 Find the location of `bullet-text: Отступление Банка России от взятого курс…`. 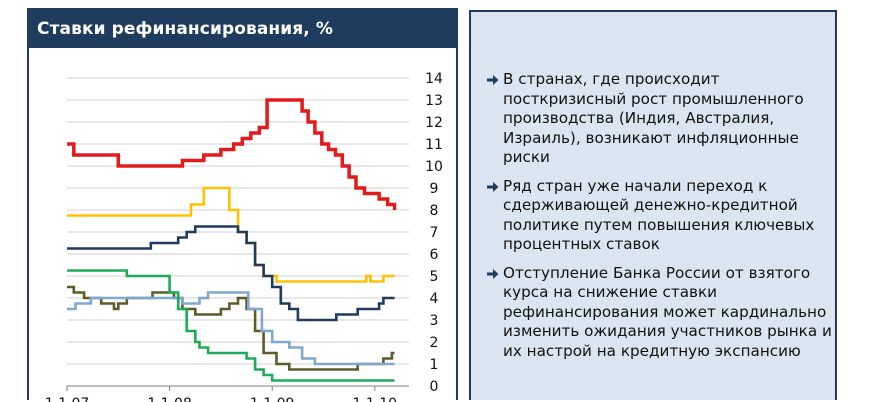

bullet-text: Отступление Банка России от взятого курс… is located at coordinates (667, 311).